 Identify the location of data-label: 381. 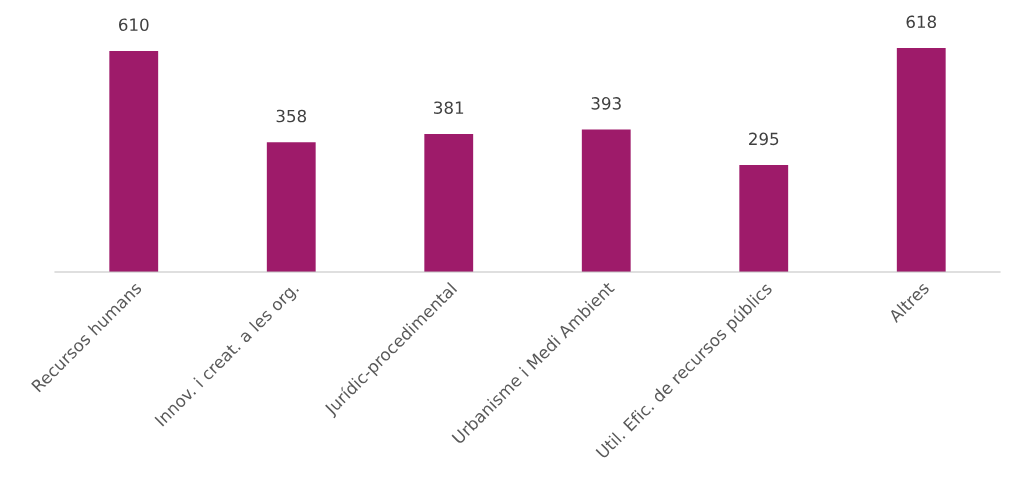
(449, 108).